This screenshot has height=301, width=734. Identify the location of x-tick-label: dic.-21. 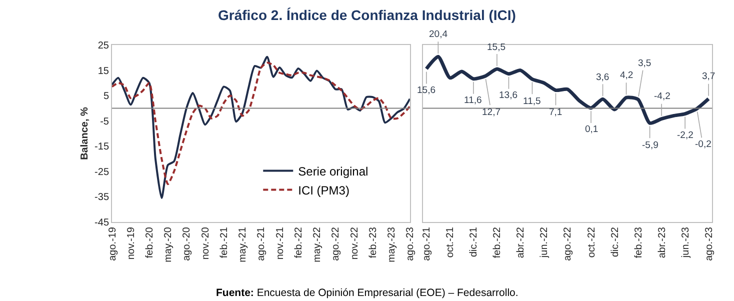
(474, 242).